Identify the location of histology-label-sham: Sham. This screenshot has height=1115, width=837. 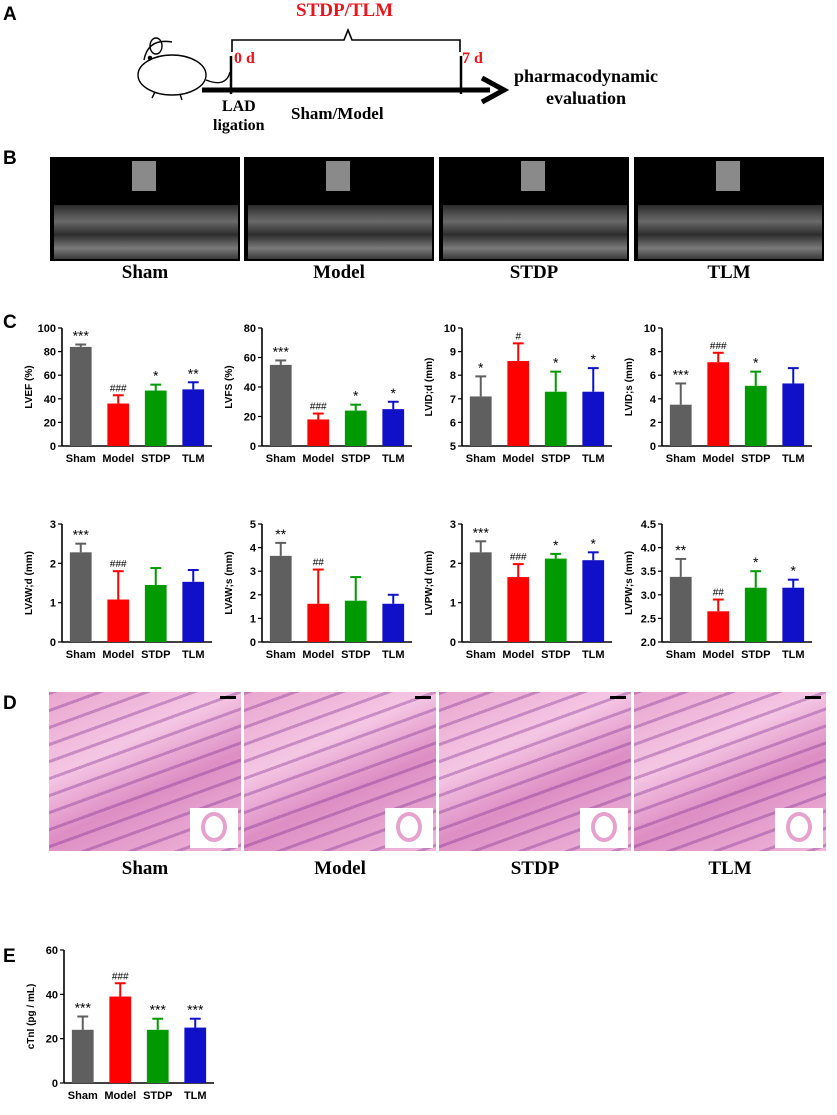
(145, 868).